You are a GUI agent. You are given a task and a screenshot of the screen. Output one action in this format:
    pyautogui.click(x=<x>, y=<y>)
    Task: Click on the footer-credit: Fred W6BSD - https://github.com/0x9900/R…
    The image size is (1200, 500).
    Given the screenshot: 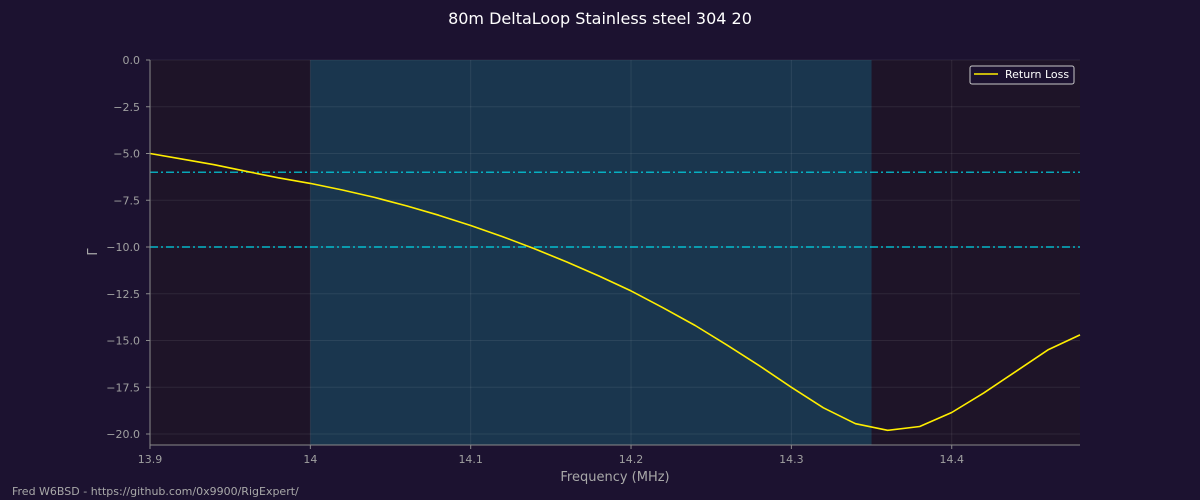 What is the action you would take?
    pyautogui.click(x=155, y=491)
    